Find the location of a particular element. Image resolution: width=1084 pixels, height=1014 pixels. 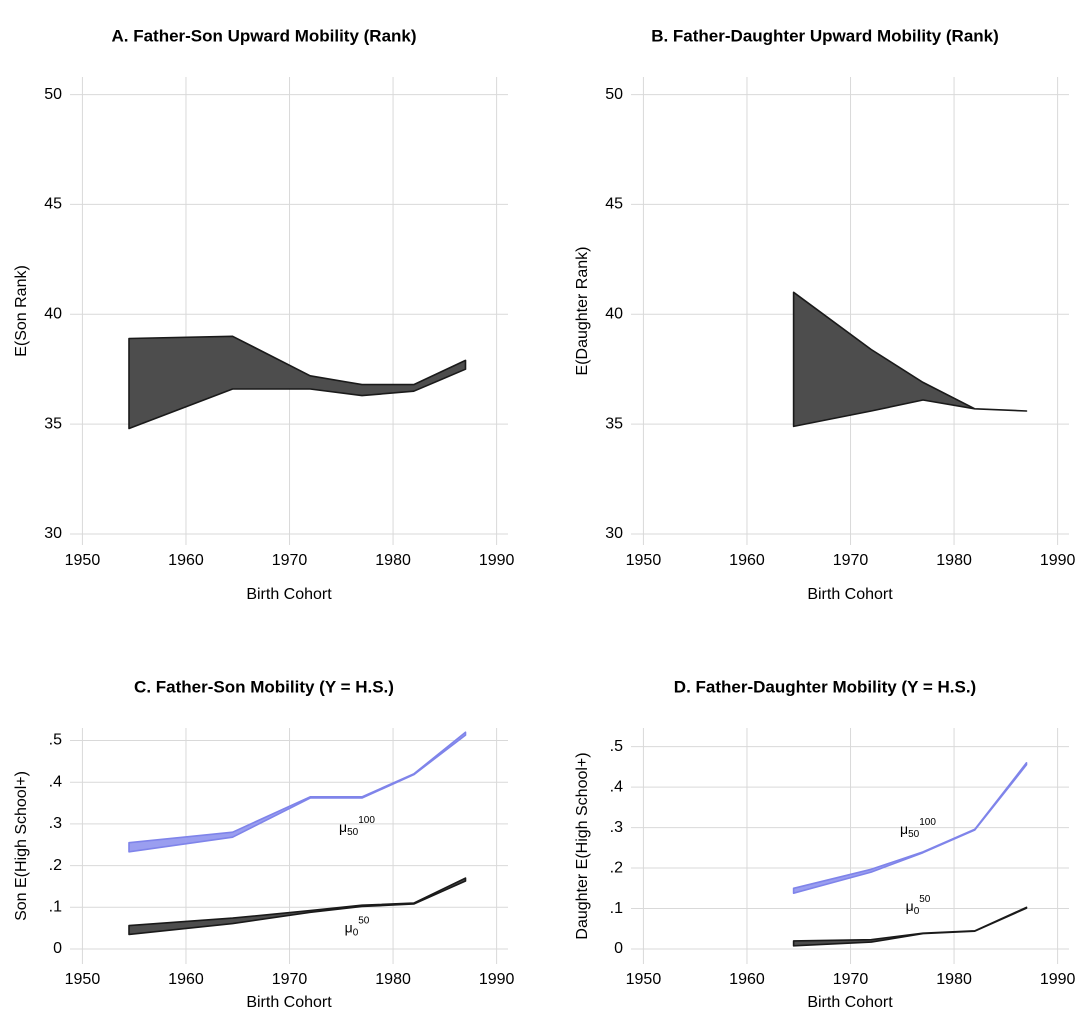

panel-title: D. Father-Daughter Mobility (Y = H.S.) is located at coordinates (825, 686).